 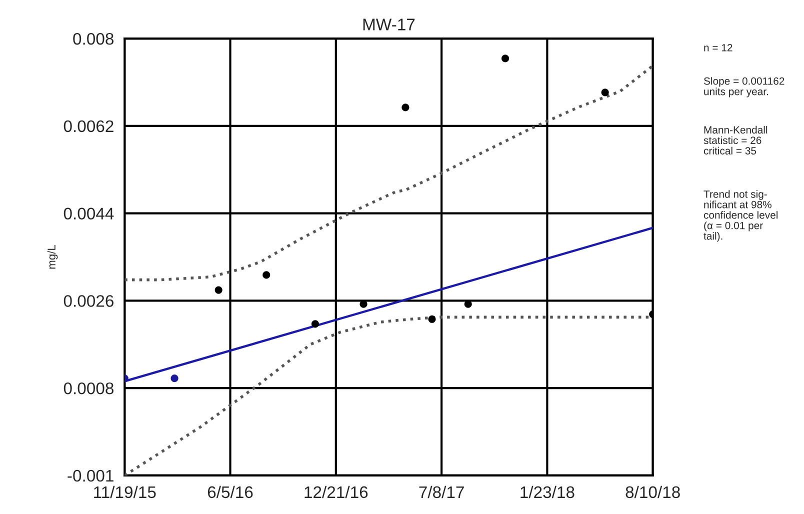 What do you see at coordinates (736, 140) in the screenshot?
I see `text: Mann-Kendall statistic = 26 critical = 35` at bounding box center [736, 140].